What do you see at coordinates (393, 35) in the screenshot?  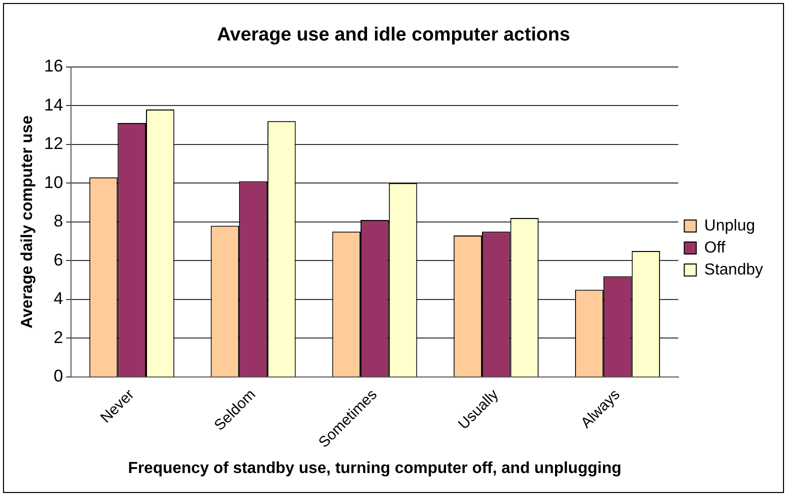 I see `chart-title: Average use and idle computer actions` at bounding box center [393, 35].